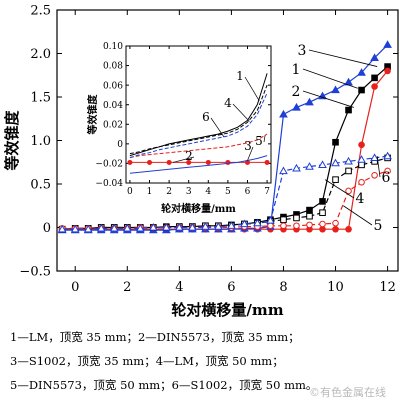  I want to click on main-y-axis-label: 等效锥度, so click(12, 140).